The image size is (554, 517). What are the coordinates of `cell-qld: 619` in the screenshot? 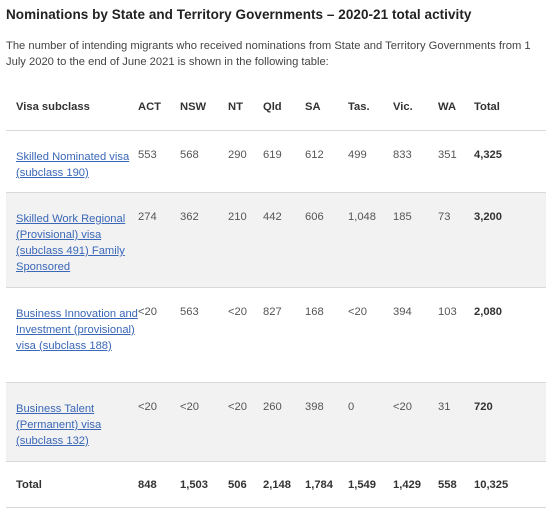 It's located at (272, 155).